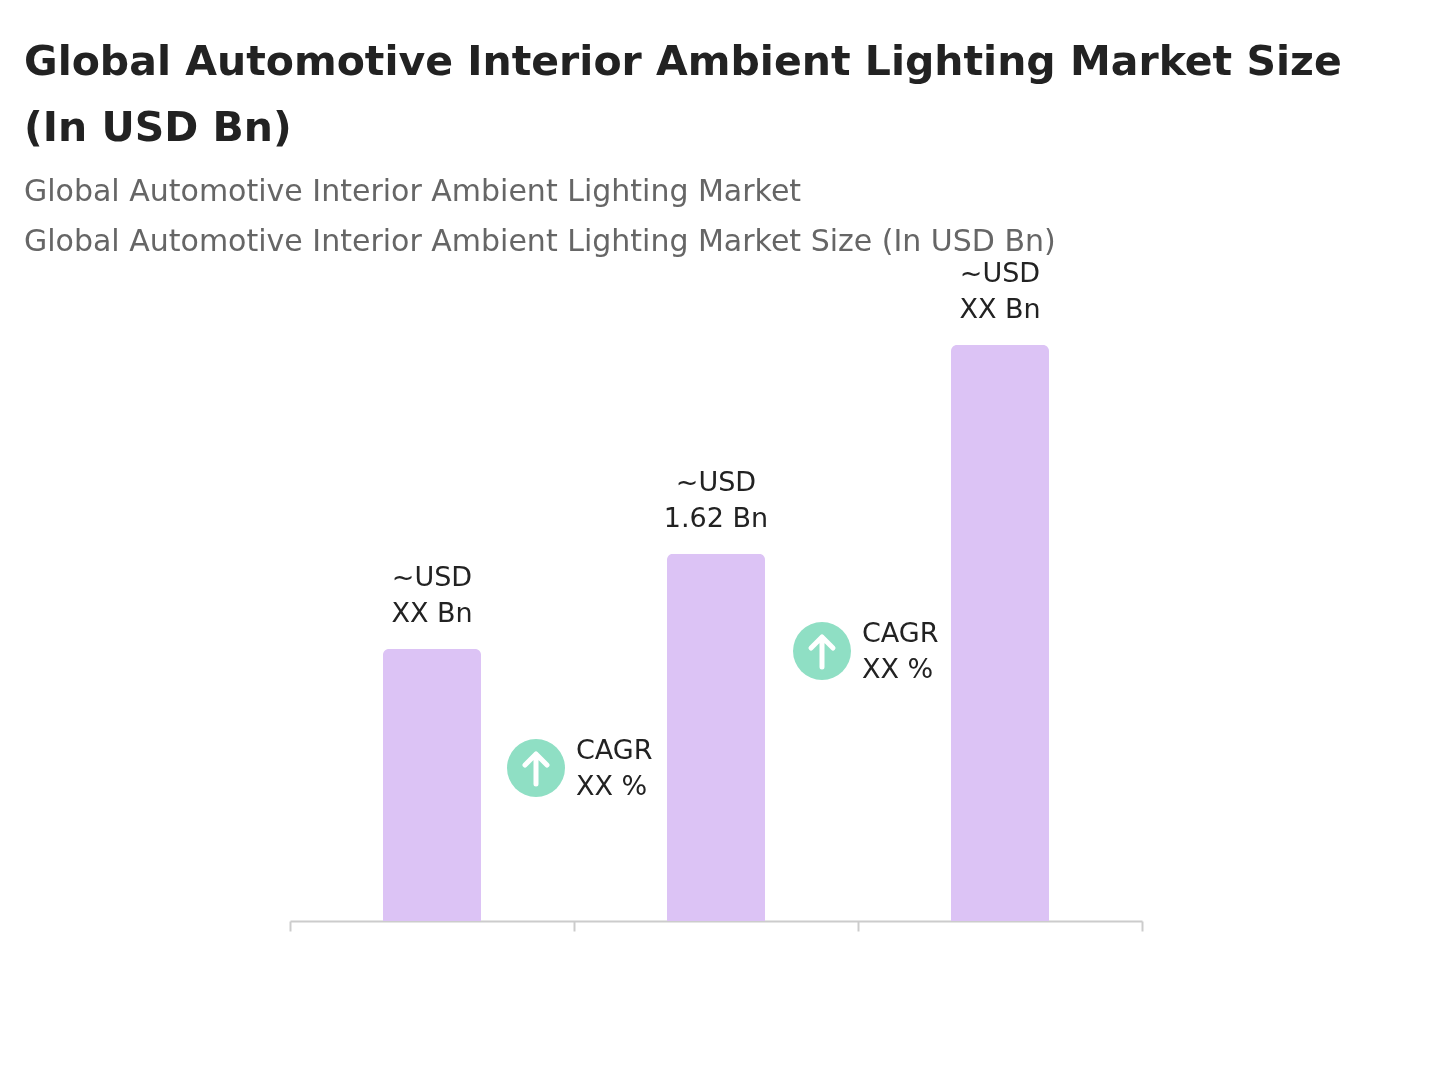 The height and width of the screenshot is (1073, 1431). I want to click on data-label: ~USD 1.62 Bn, so click(716, 499).